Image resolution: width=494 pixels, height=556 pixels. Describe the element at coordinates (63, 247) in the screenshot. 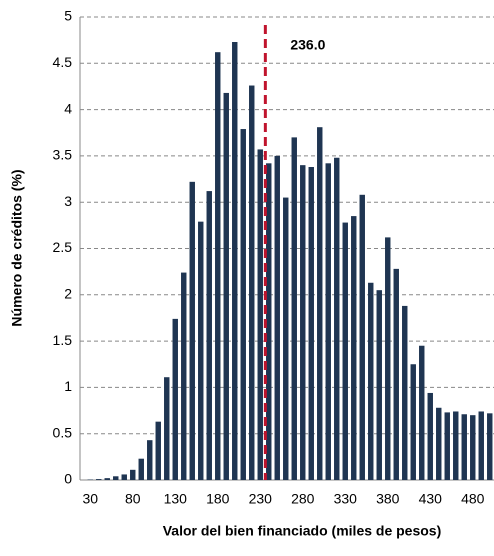

I see `y-tick-label: 2.5` at that location.